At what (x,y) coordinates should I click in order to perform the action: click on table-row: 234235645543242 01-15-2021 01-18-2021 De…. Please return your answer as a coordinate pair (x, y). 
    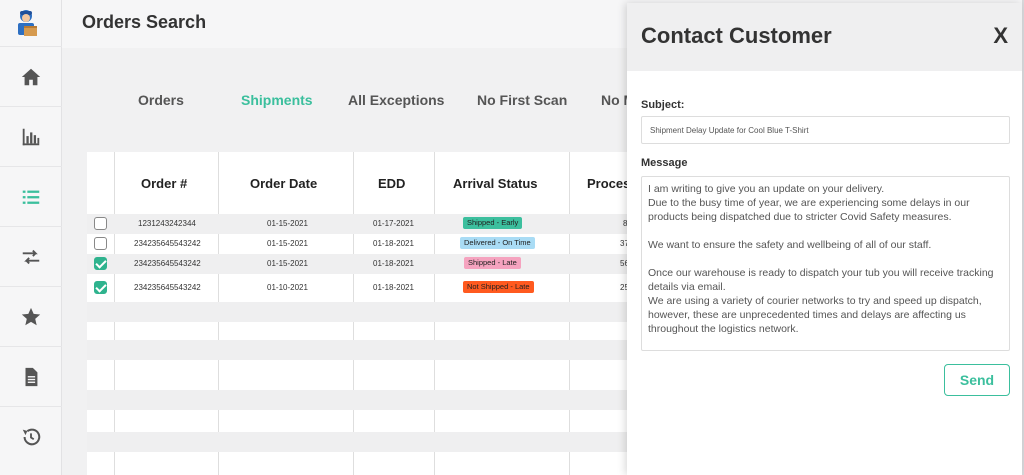
    Looking at the image, I should click on (367, 244).